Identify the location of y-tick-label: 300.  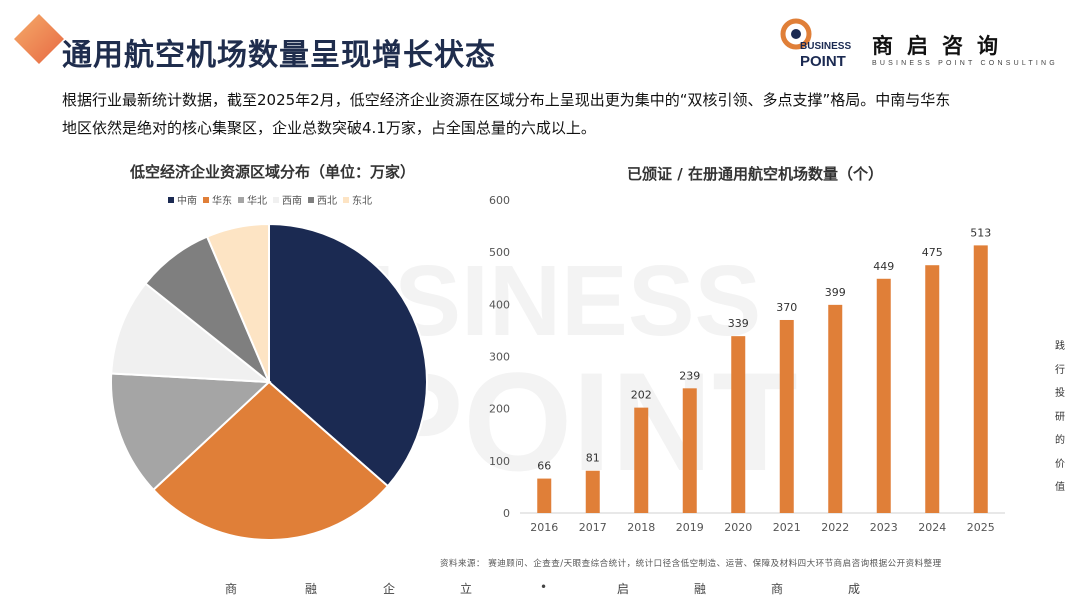
(499, 357).